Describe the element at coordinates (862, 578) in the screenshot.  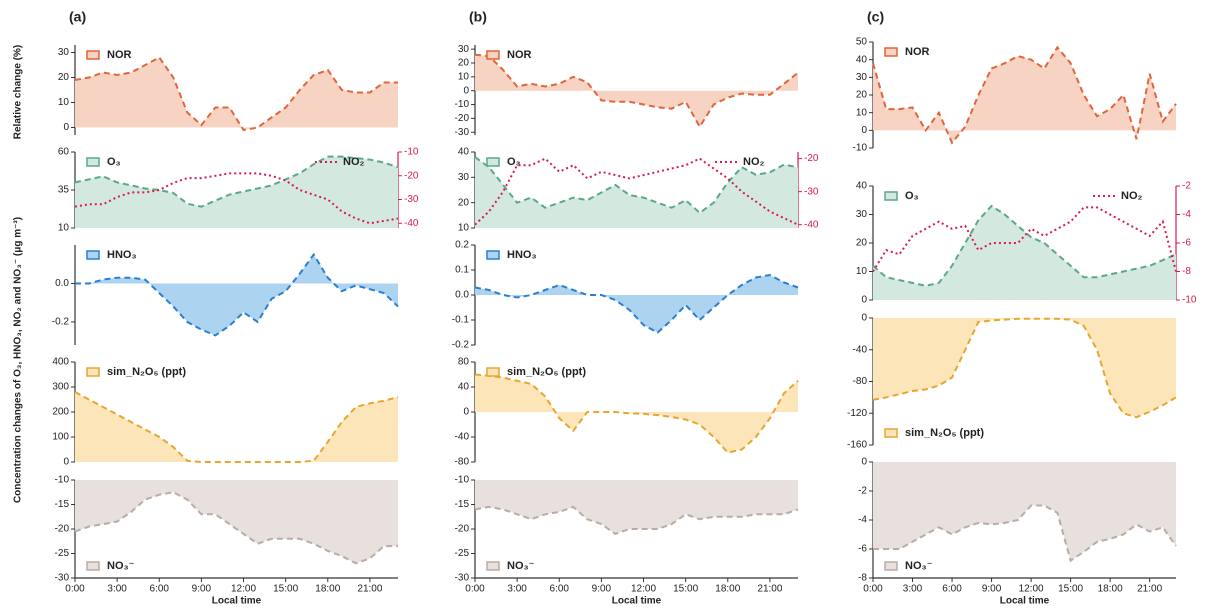
I see `y-tick-label: -8` at that location.